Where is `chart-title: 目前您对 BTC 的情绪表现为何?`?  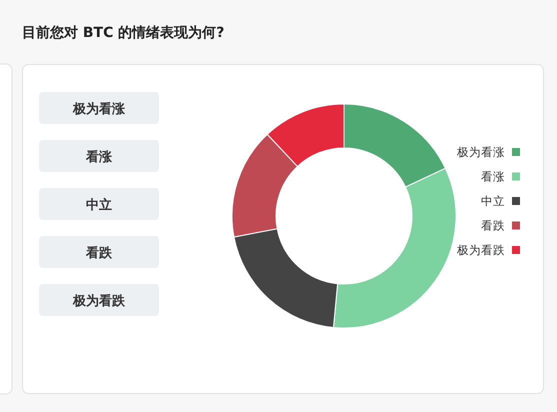 chart-title: 目前您对 BTC 的情绪表现为何? is located at coordinates (123, 33).